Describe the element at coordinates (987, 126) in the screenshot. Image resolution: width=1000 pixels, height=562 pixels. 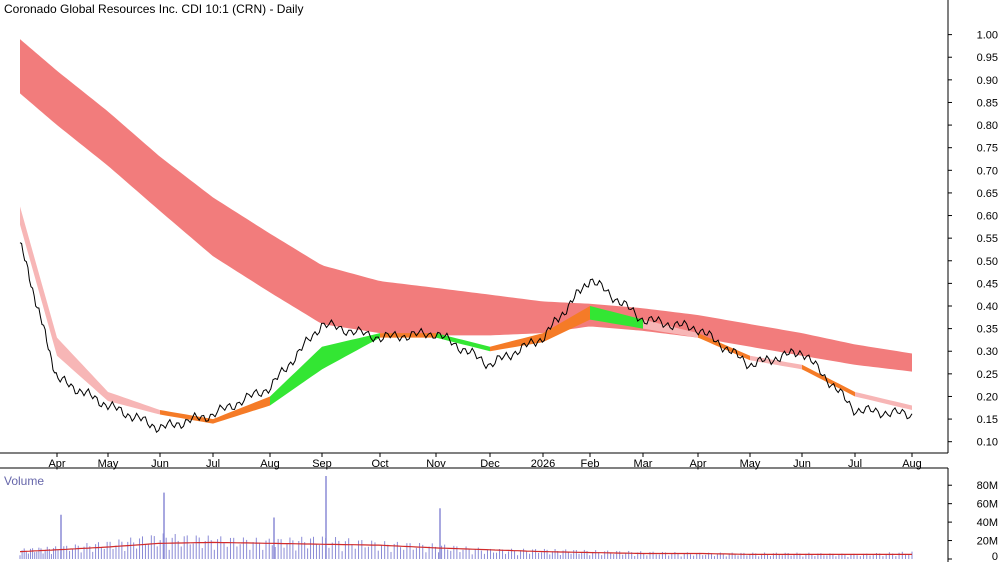
I see `price-tick-label: 0.80` at that location.